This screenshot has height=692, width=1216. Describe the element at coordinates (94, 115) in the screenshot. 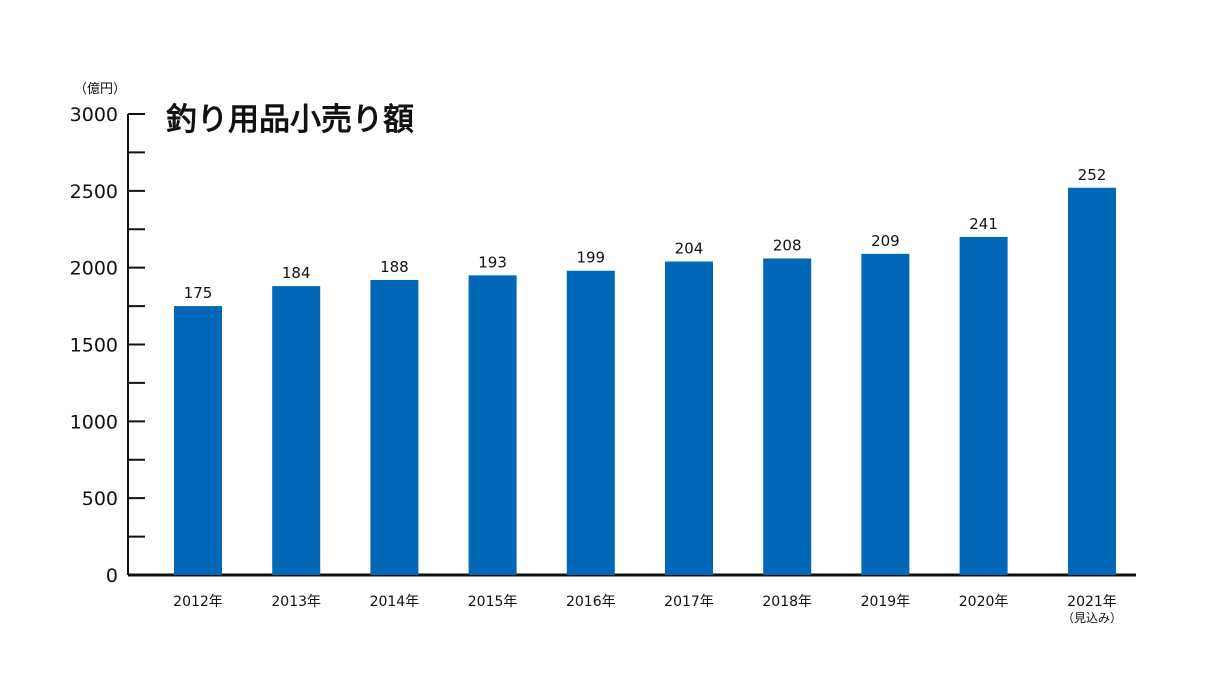

I see `y-tick-label: 3000` at that location.